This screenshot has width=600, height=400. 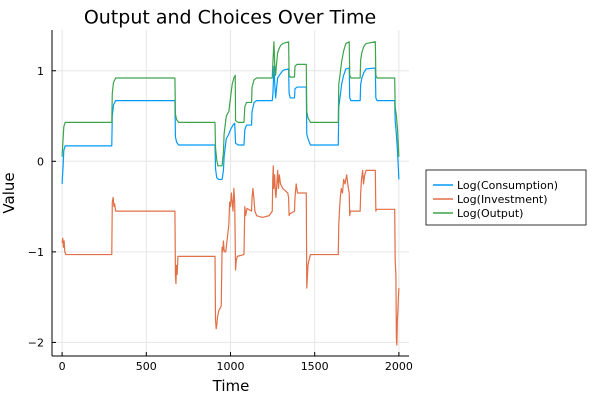 I want to click on y-tick-label: 0, so click(x=40, y=161).